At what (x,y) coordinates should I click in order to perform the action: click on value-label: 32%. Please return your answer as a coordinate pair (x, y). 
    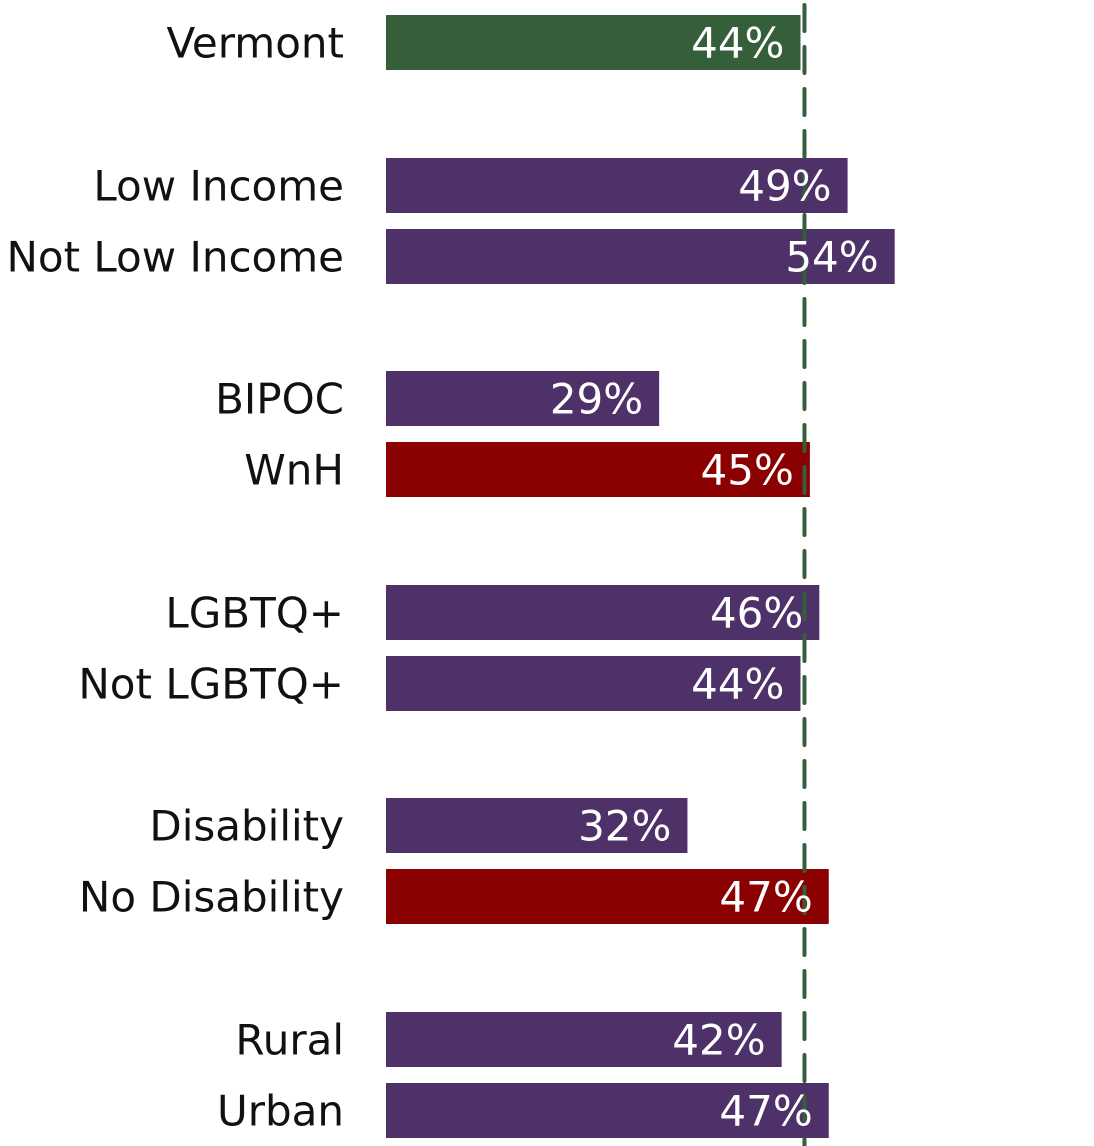
    Looking at the image, I should click on (624, 826).